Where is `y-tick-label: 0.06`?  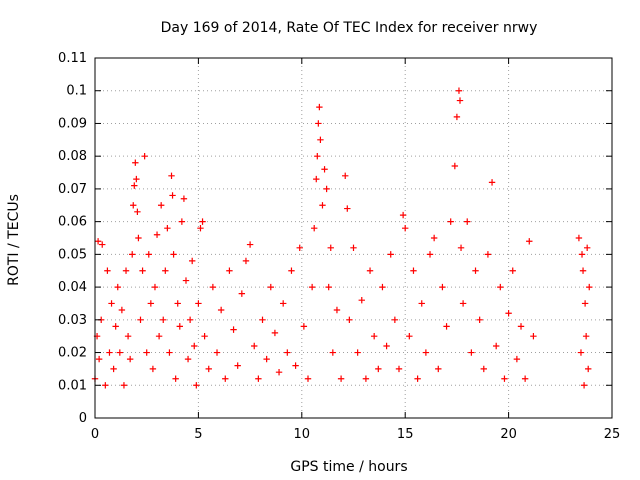 y-tick-label: 0.06 is located at coordinates (72, 222).